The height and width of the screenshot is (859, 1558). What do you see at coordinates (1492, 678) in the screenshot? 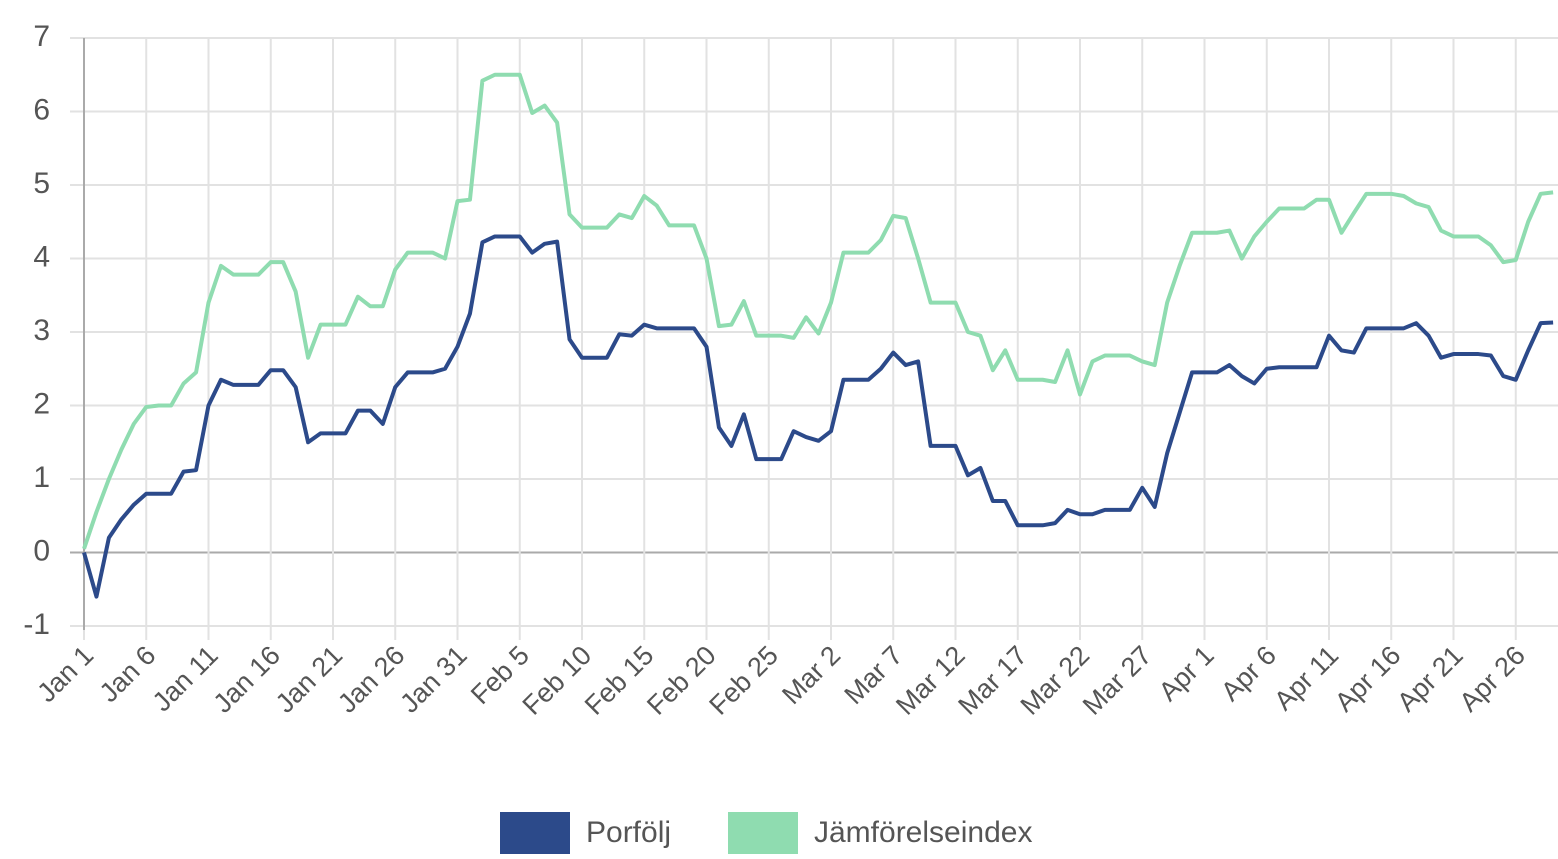
I see `x-tick-label: Apr 26` at bounding box center [1492, 678].